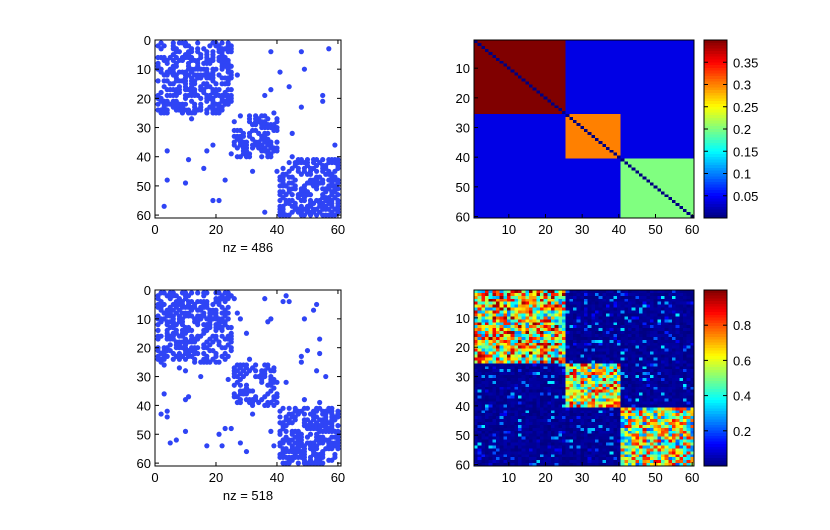  I want to click on colorbar-segment, so click(715, 164).